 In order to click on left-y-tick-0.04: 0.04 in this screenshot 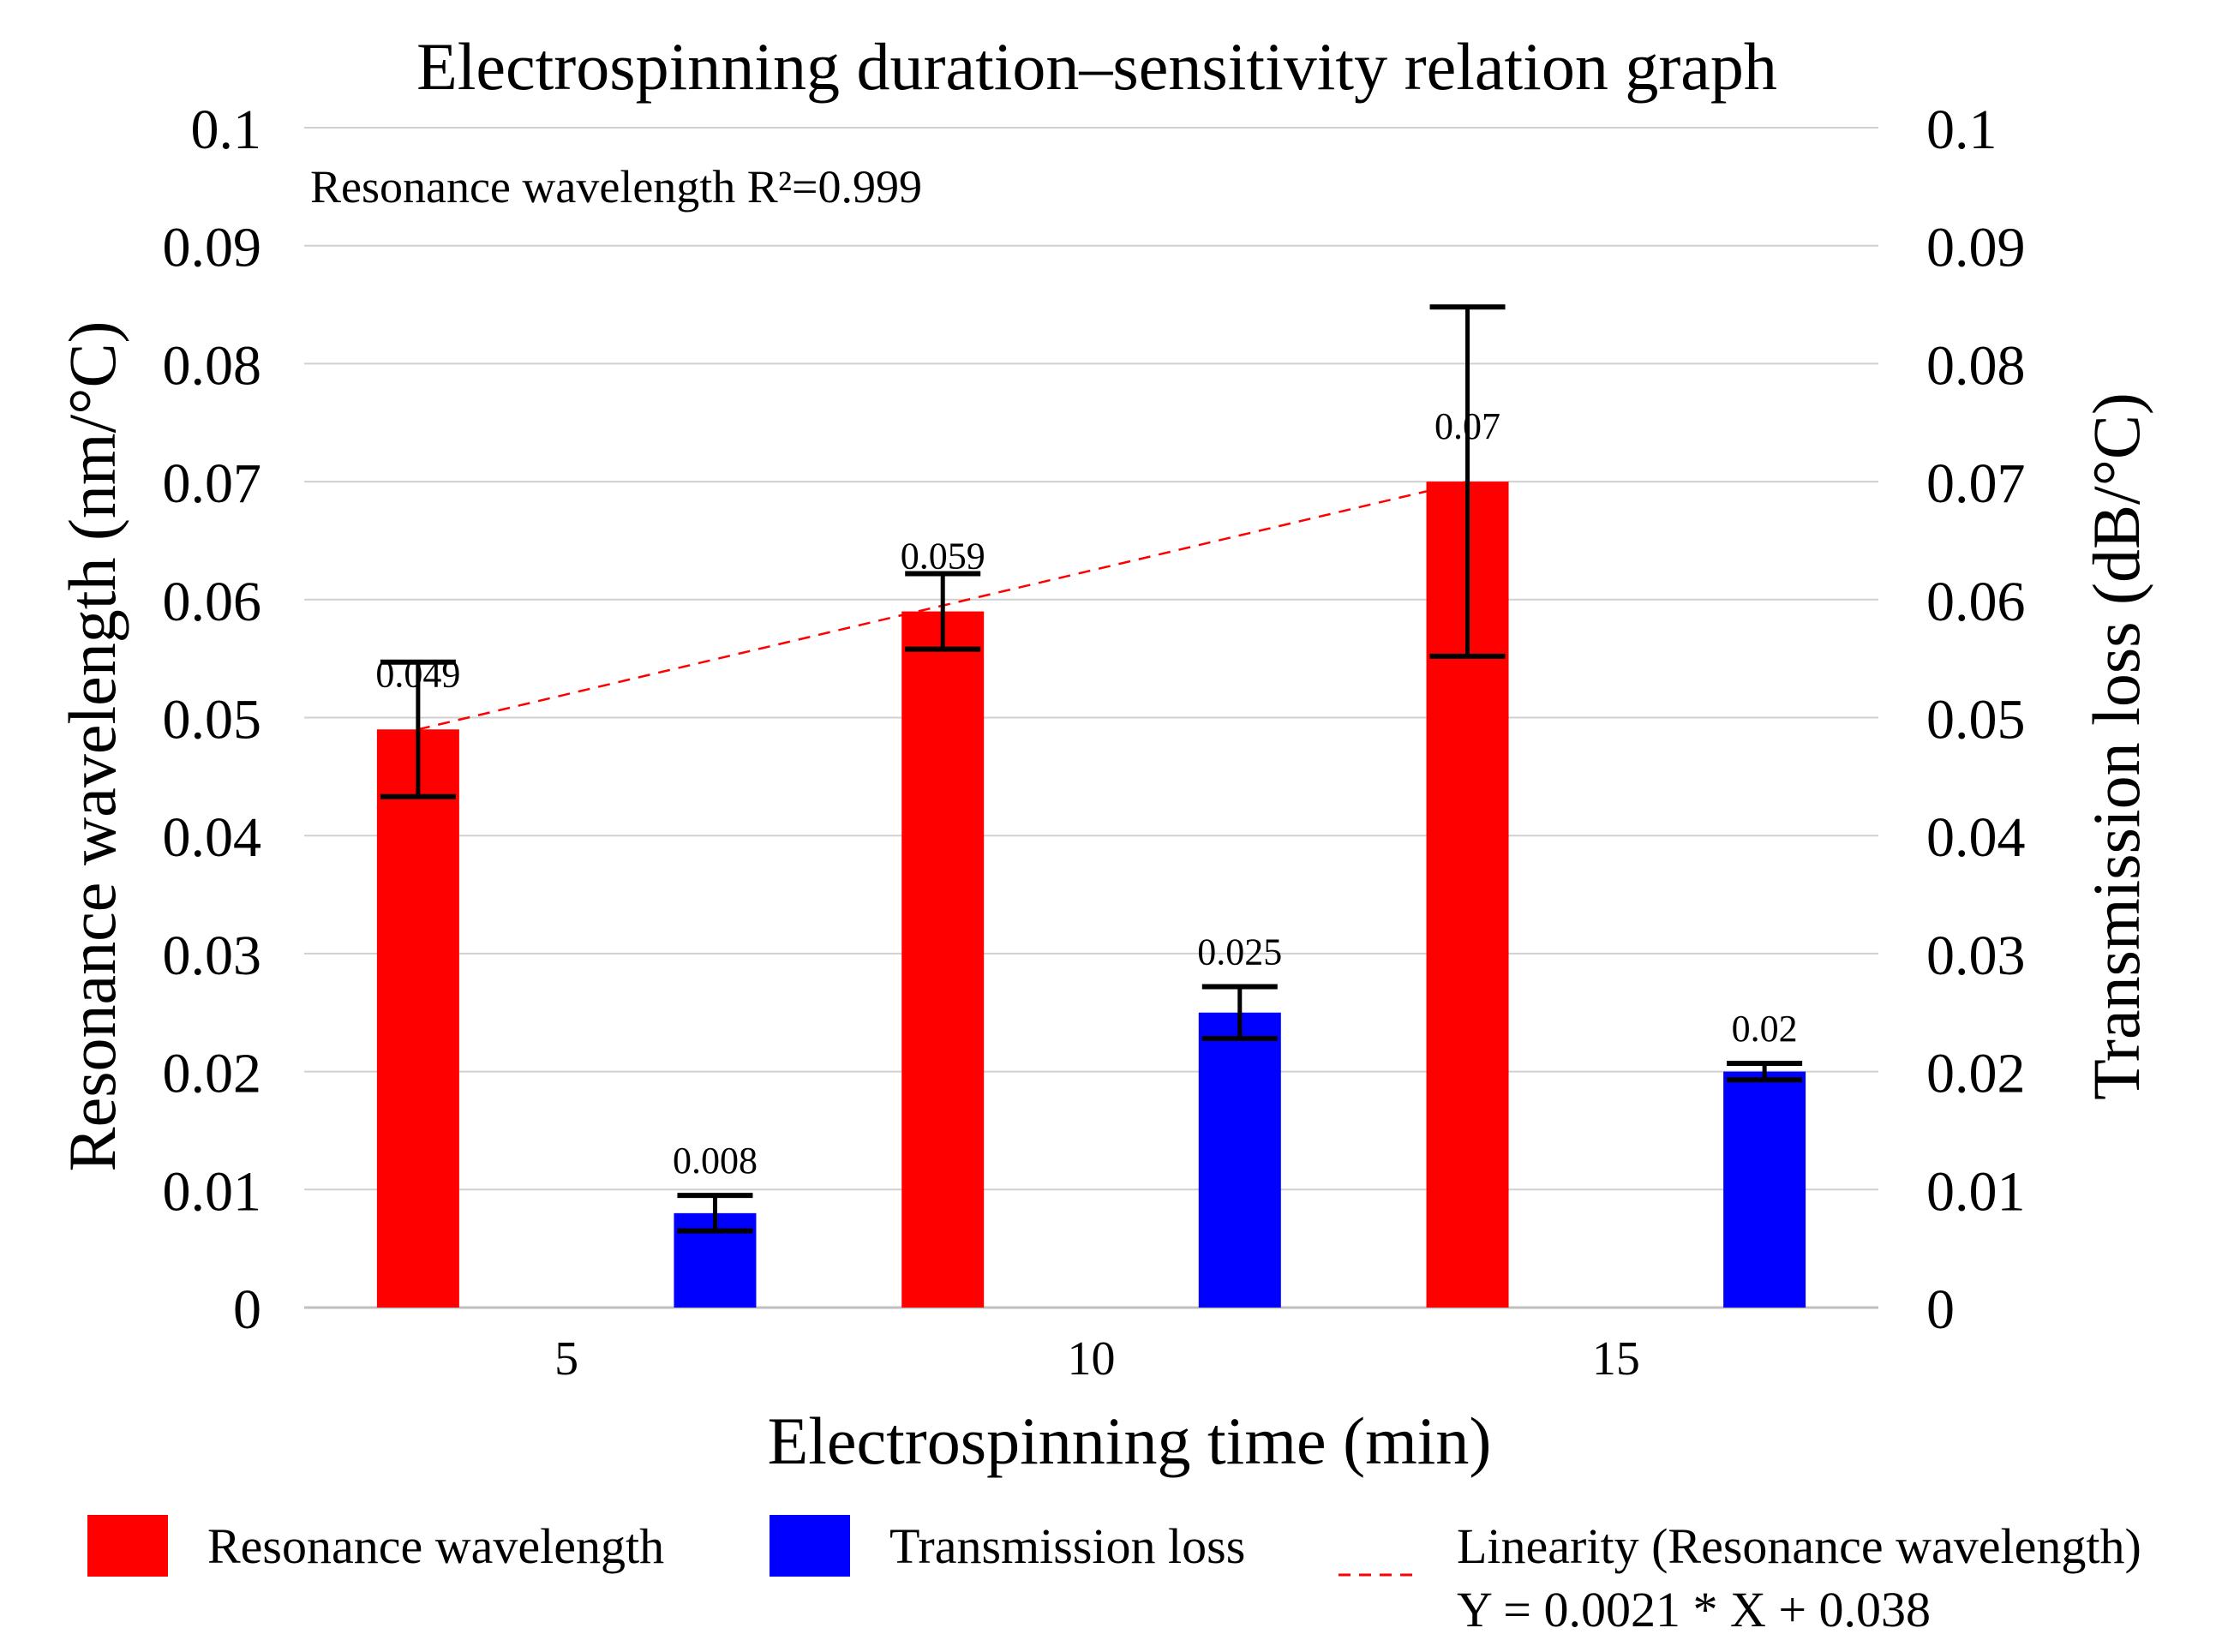, I will do `click(212, 837)`.